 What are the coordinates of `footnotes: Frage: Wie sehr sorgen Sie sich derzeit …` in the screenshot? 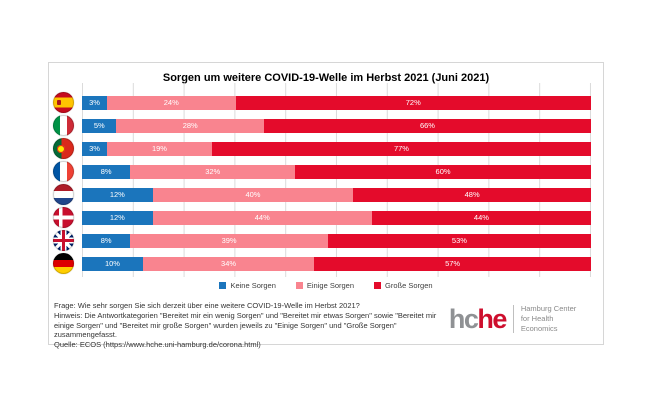 It's located at (251, 325).